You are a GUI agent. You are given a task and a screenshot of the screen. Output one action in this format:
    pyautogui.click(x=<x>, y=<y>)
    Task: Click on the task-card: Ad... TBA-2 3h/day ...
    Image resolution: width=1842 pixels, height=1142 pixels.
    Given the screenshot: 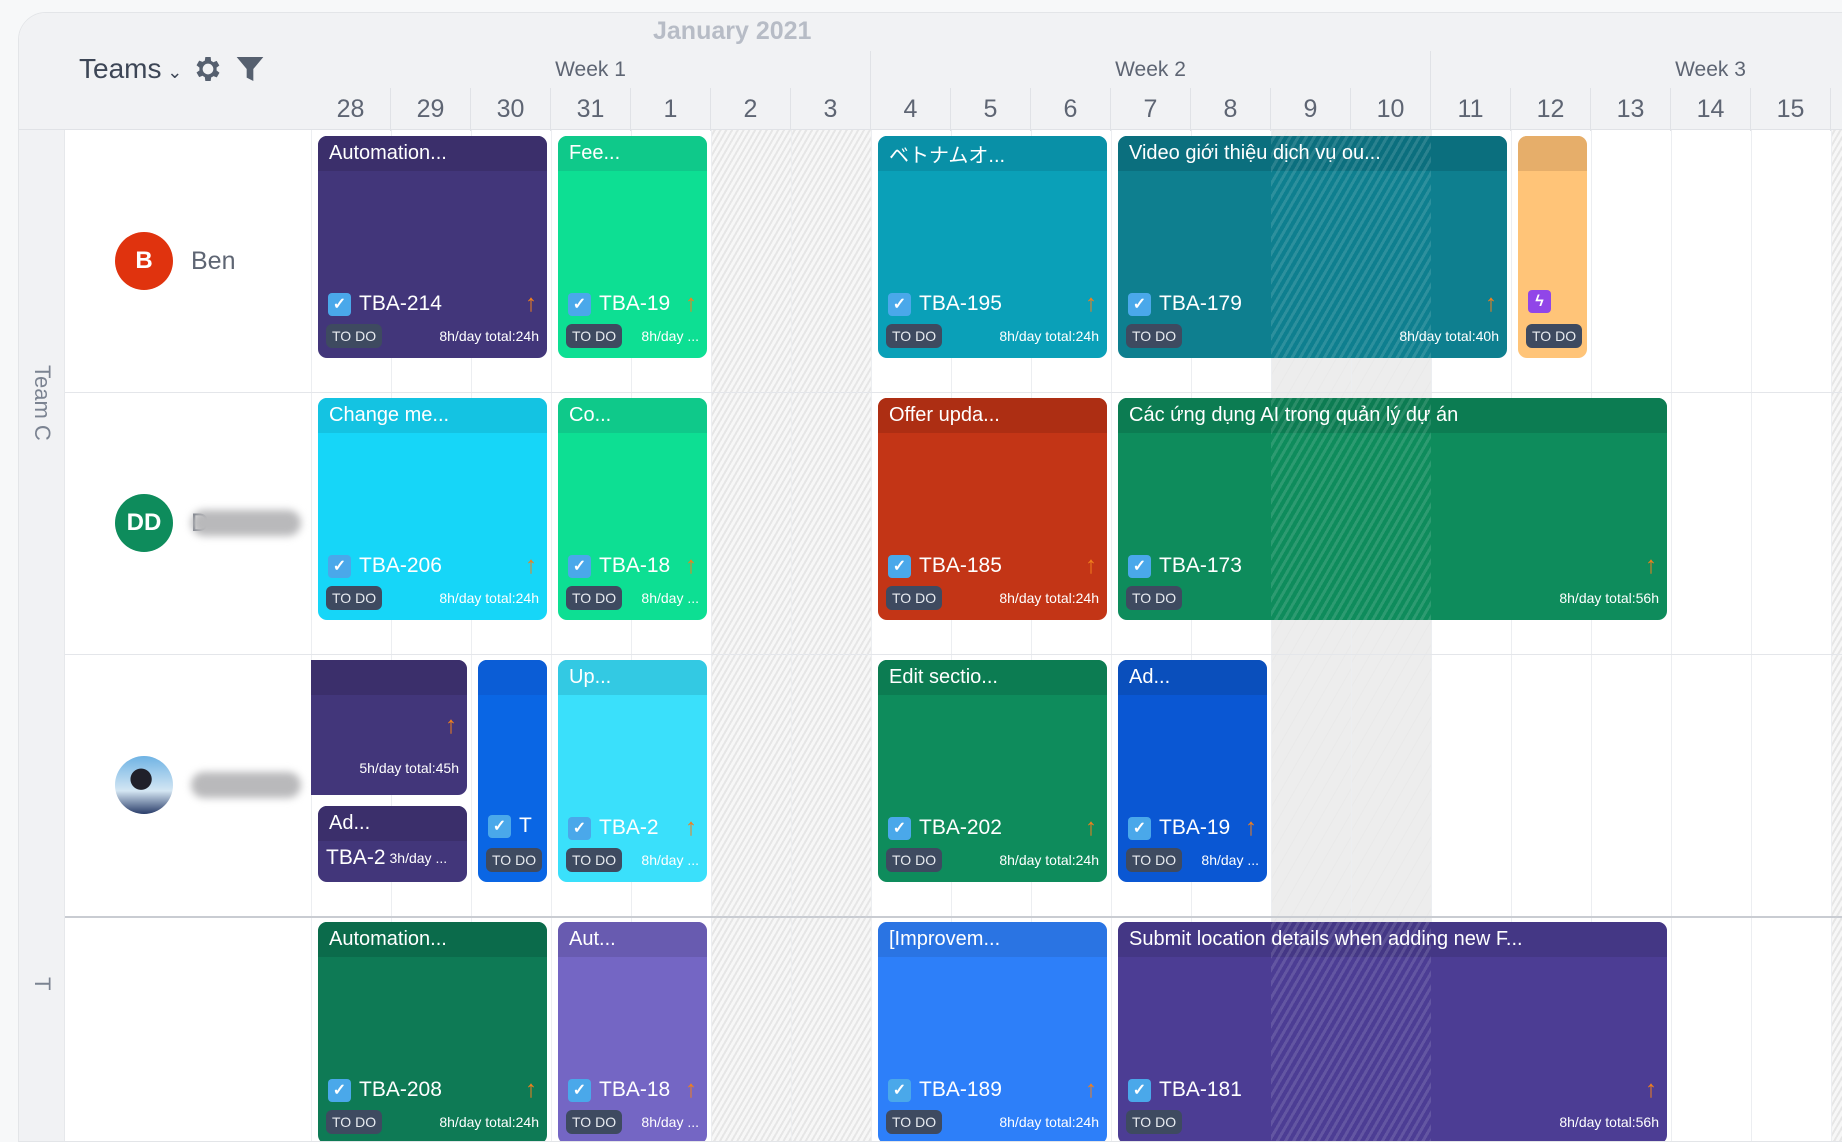 What is the action you would take?
    pyautogui.click(x=392, y=844)
    